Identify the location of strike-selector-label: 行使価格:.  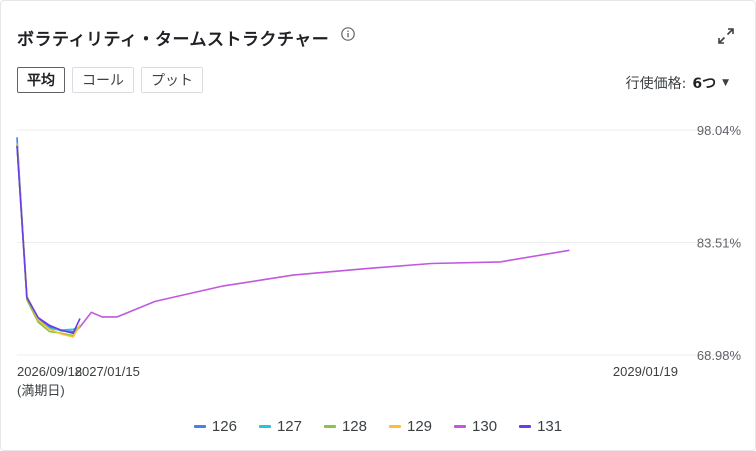
(656, 84).